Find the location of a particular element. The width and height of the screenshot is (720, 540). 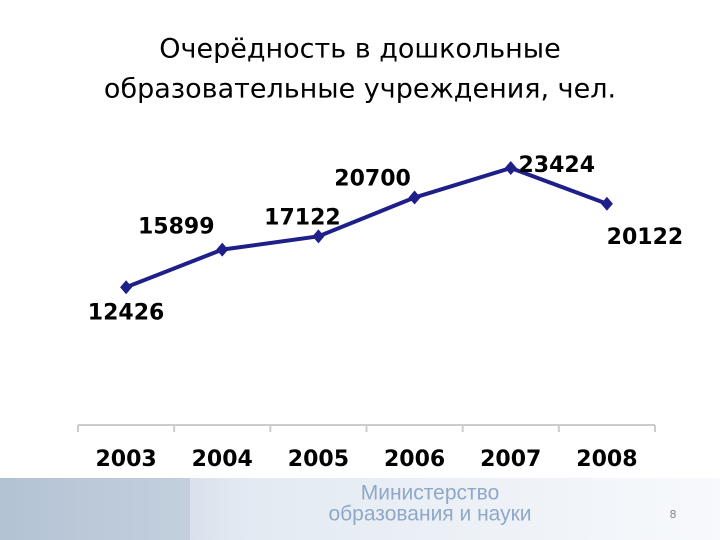

page-number: 8 is located at coordinates (673, 514).